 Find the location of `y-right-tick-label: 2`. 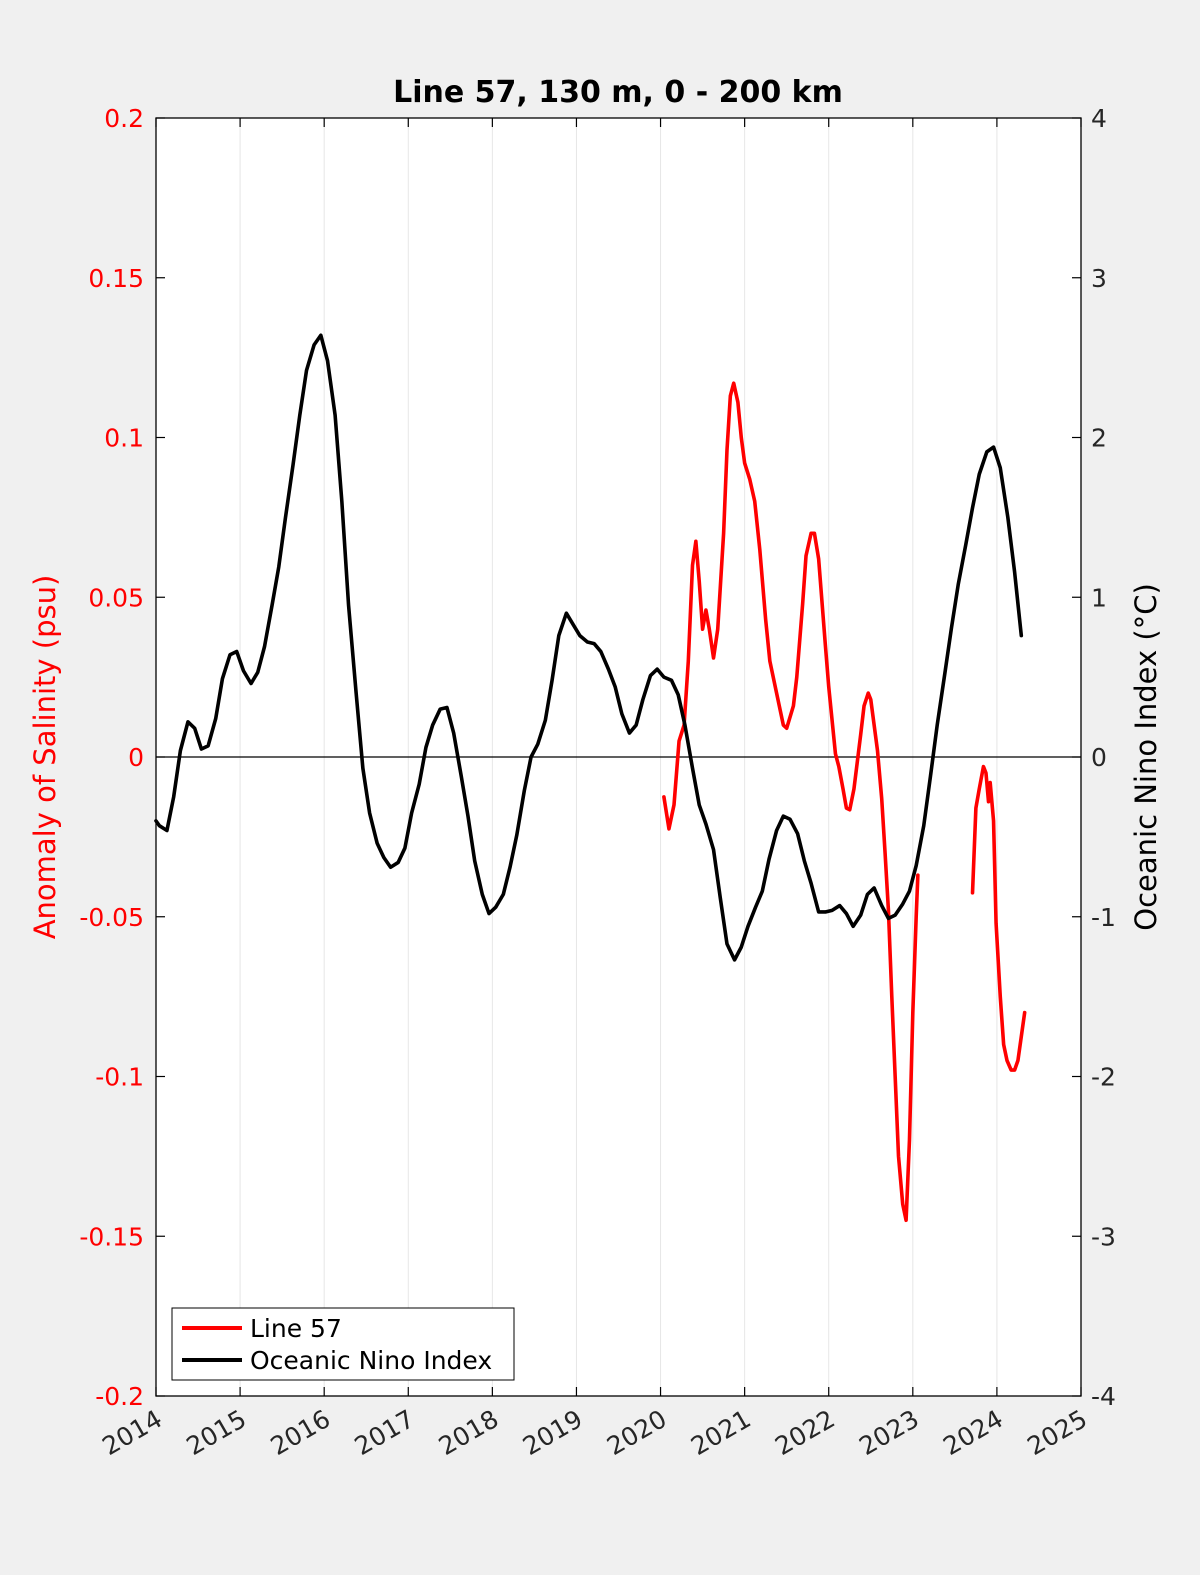

y-right-tick-label: 2 is located at coordinates (1099, 438).